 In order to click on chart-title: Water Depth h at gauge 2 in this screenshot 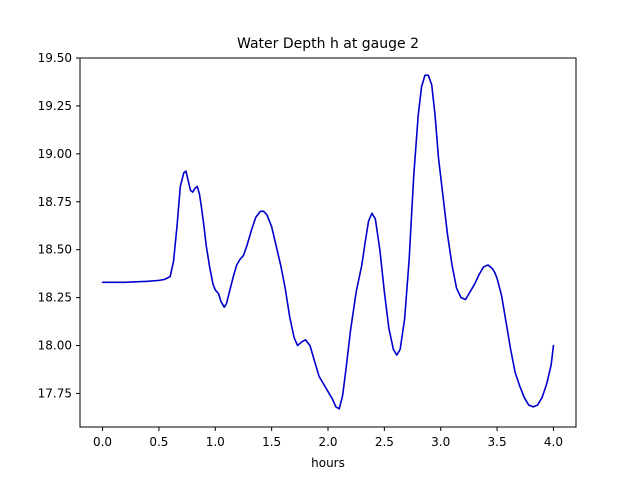, I will do `click(328, 44)`.